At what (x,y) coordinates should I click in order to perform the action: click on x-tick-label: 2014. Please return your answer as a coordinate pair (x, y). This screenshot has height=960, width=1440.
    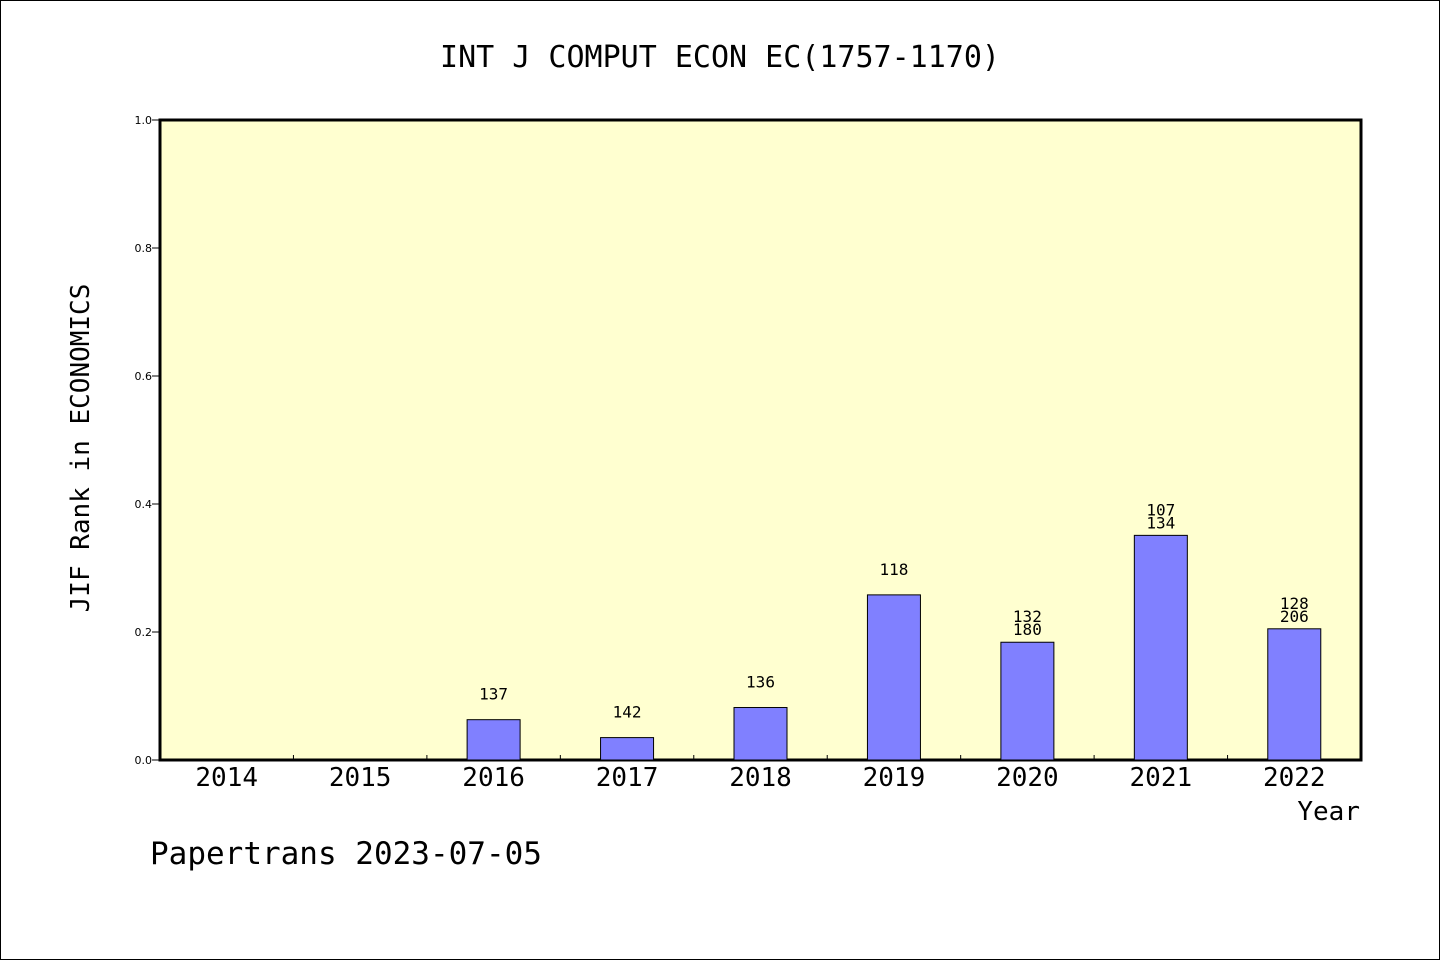
    Looking at the image, I should click on (226, 778).